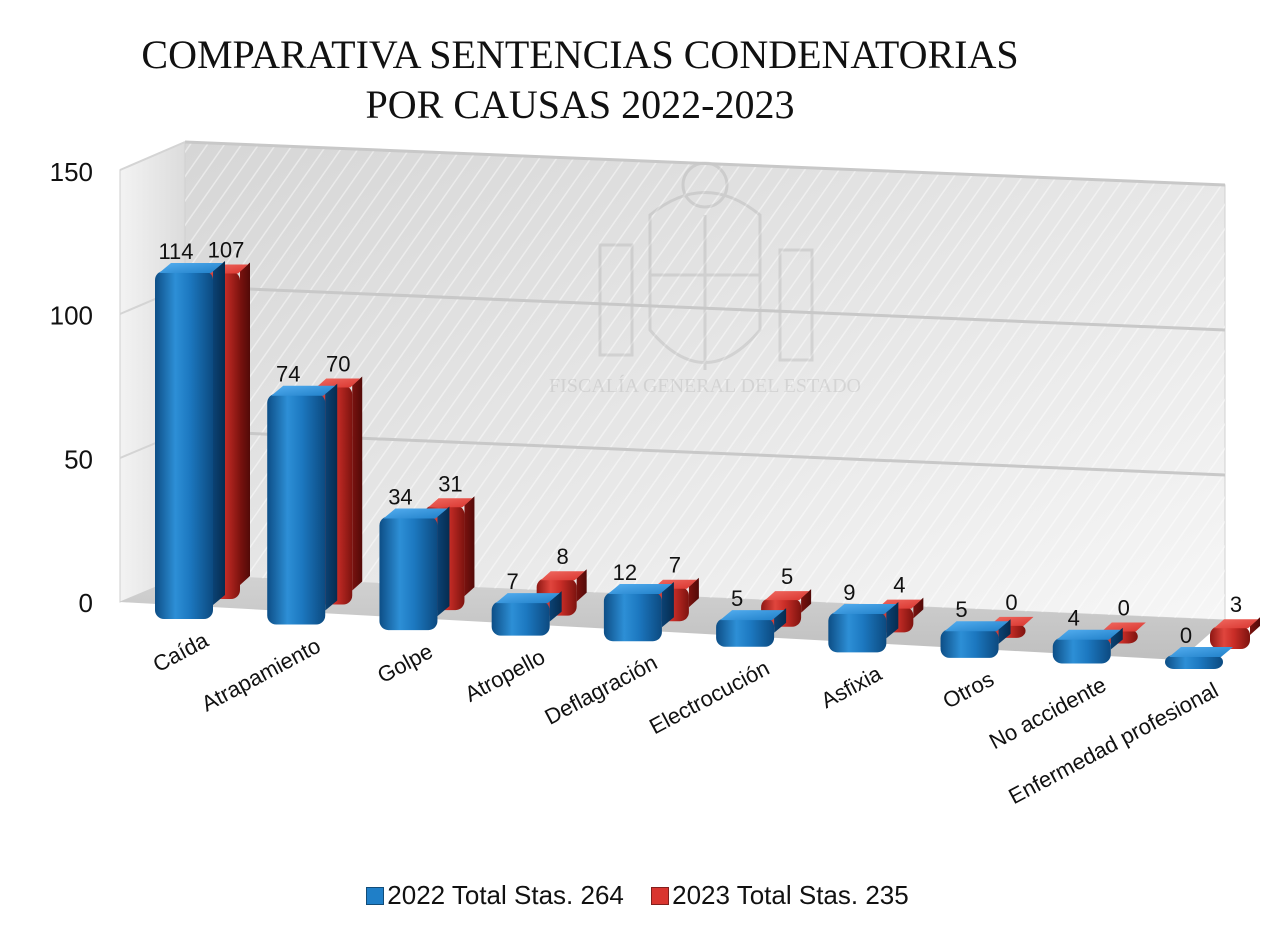  Describe the element at coordinates (71, 387) in the screenshot. I see `y-axis-ticks: 0 50 100 150` at that location.